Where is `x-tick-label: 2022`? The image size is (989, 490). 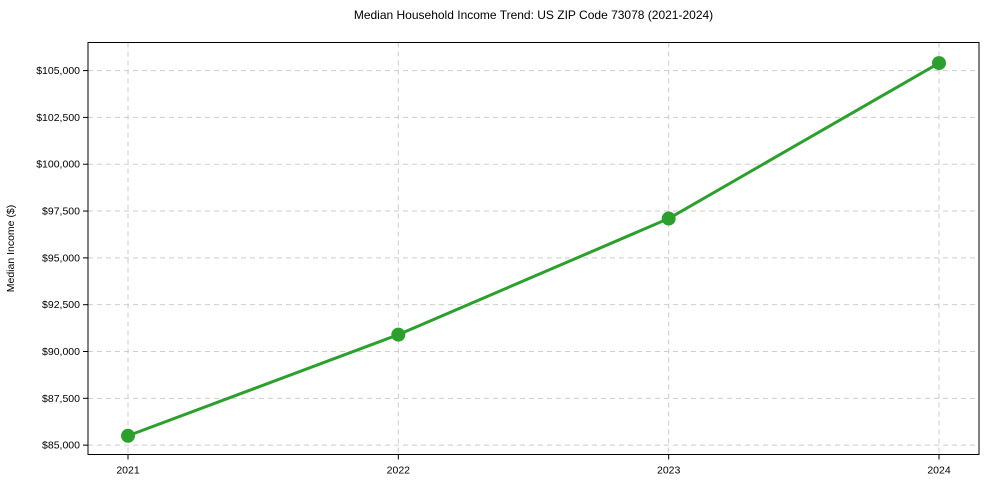 x-tick-label: 2022 is located at coordinates (399, 471).